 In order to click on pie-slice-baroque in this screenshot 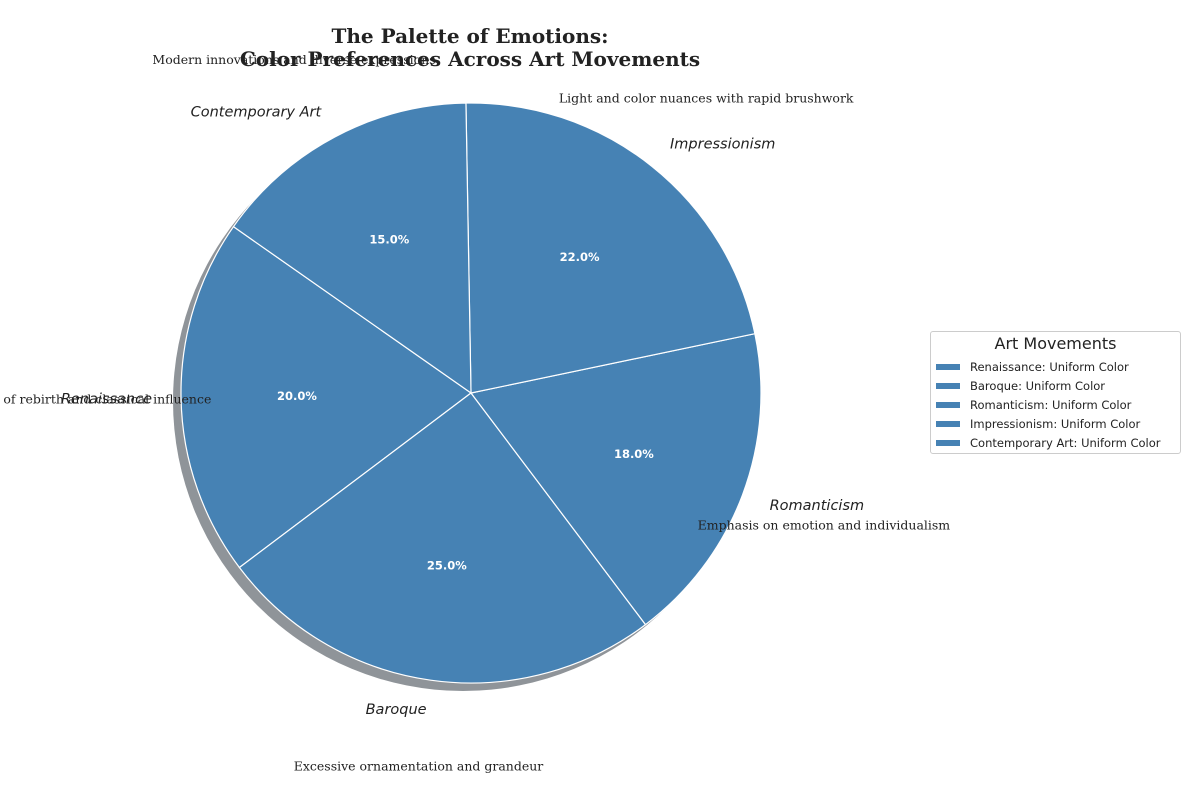, I will do `click(442, 538)`.